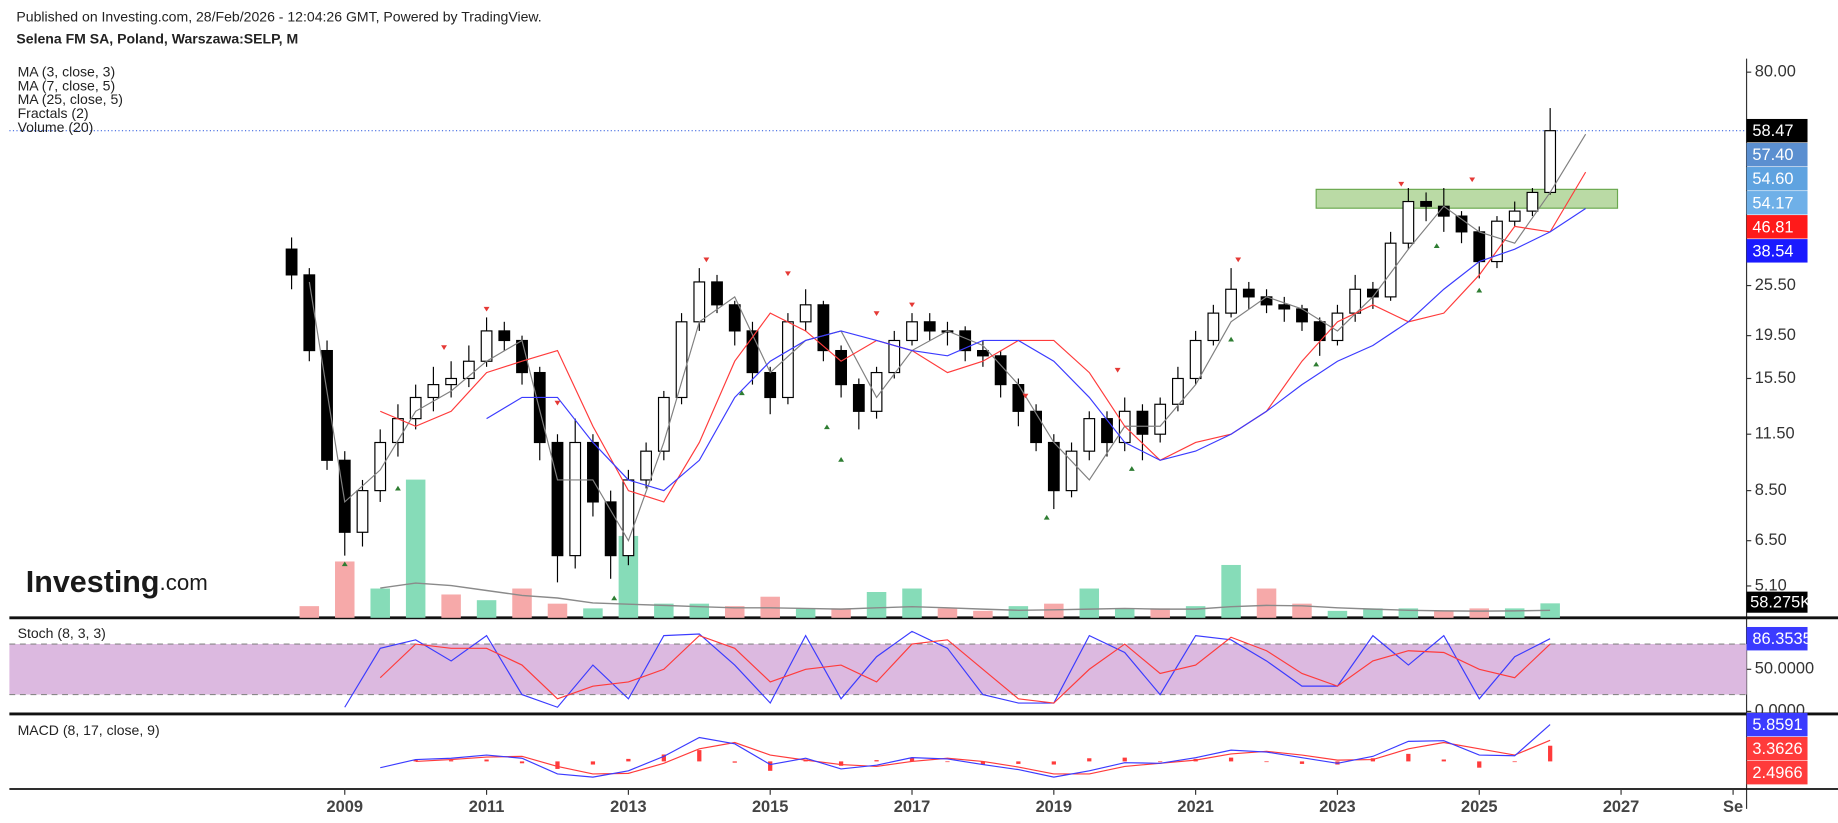  Describe the element at coordinates (1775, 335) in the screenshot. I see `y-tick-label: 19.50` at that location.